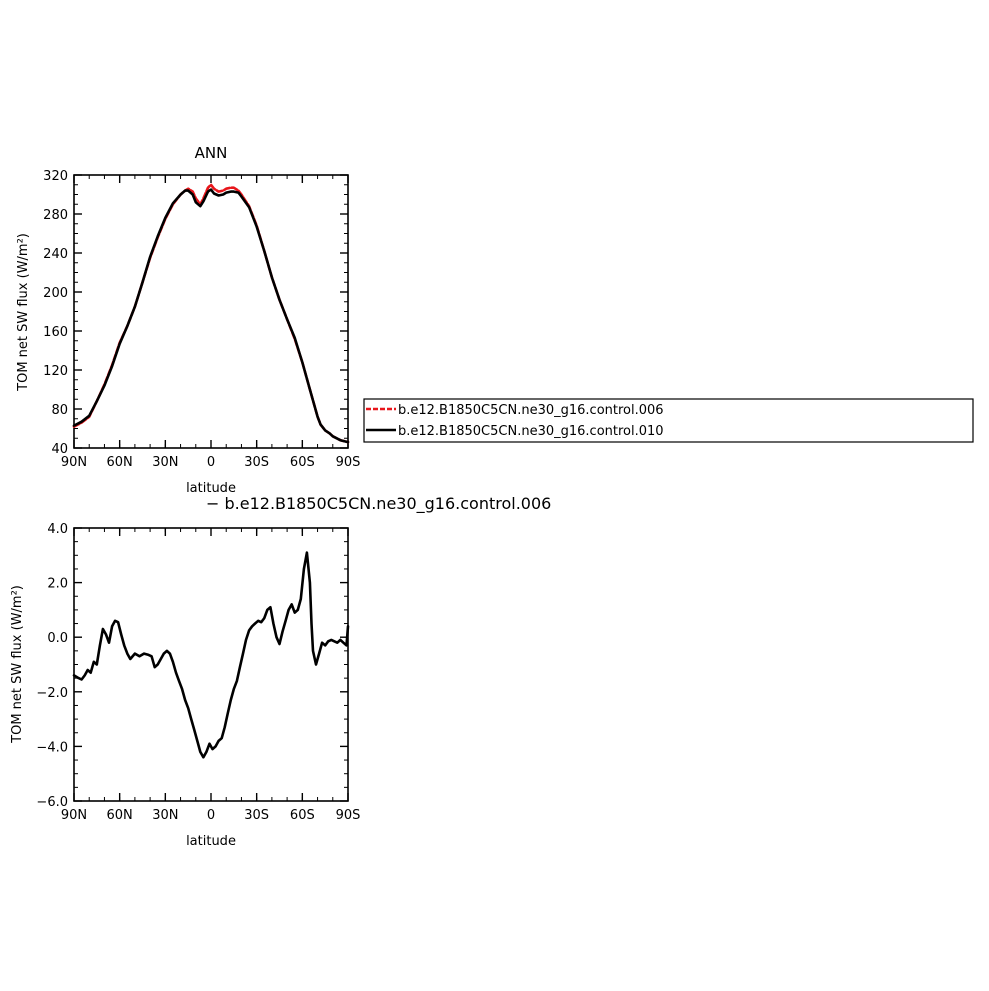 The image size is (989, 991). Describe the element at coordinates (256, 815) in the screenshot. I see `bottom-x-tick-label: 30S` at that location.